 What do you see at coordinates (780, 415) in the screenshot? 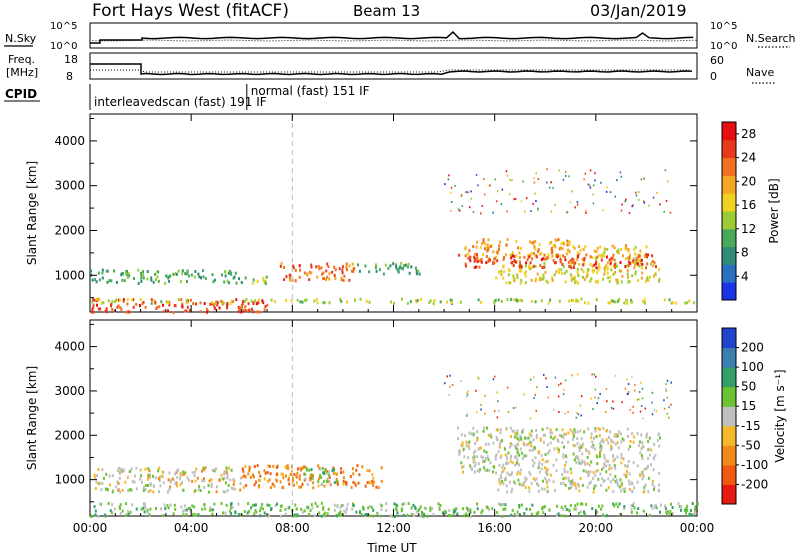
I see `colorbar-label: Velocity [m s⁻¹]` at bounding box center [780, 415].